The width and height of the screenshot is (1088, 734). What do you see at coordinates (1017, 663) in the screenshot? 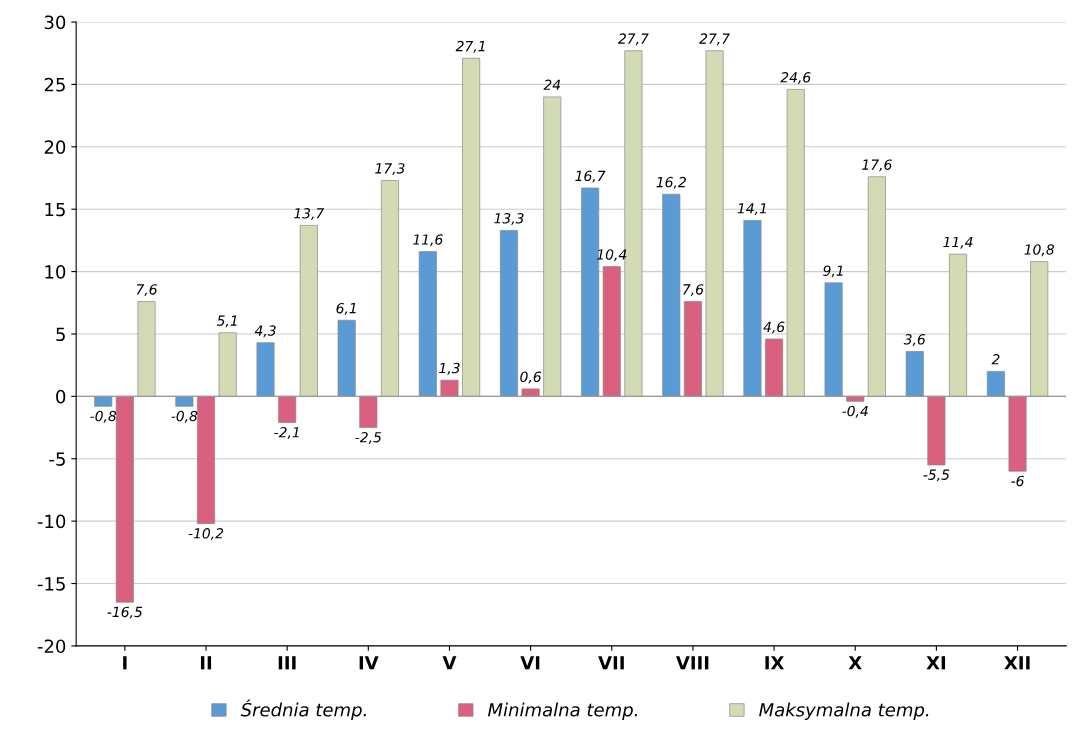
I see `x-tick-label: XII` at bounding box center [1017, 663].